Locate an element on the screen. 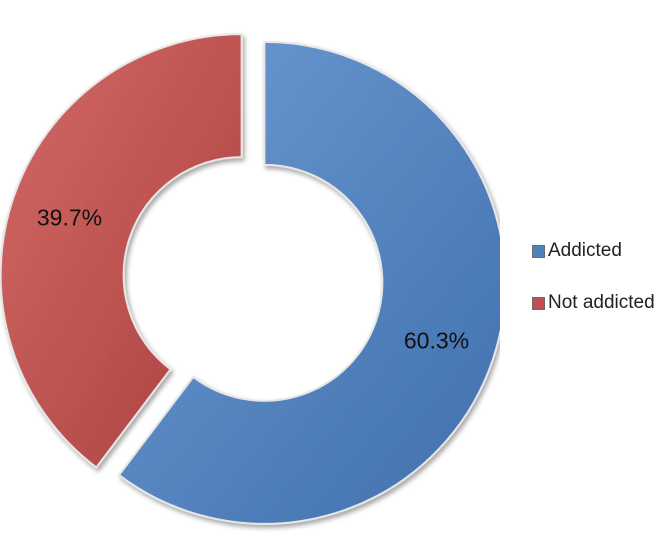 The width and height of the screenshot is (665, 543). legend-label-addicted: Addicted is located at coordinates (585, 250).